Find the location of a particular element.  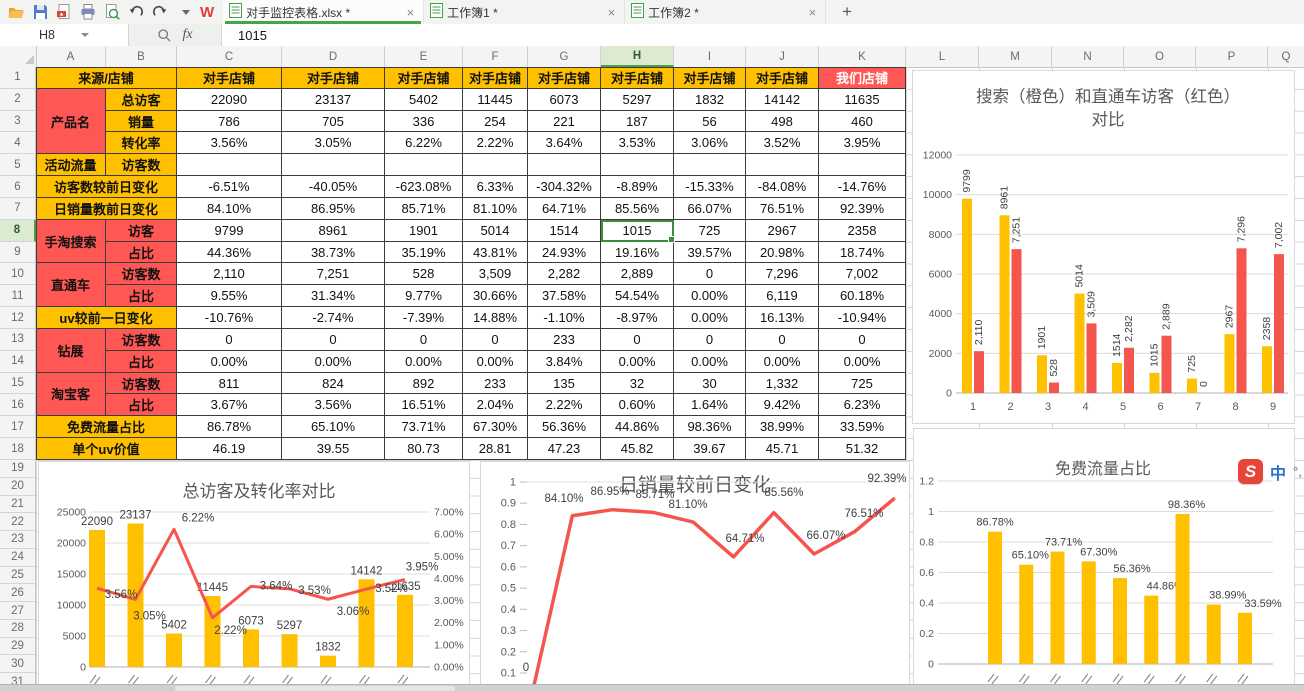

cell-E7: 85.71% is located at coordinates (424, 208).